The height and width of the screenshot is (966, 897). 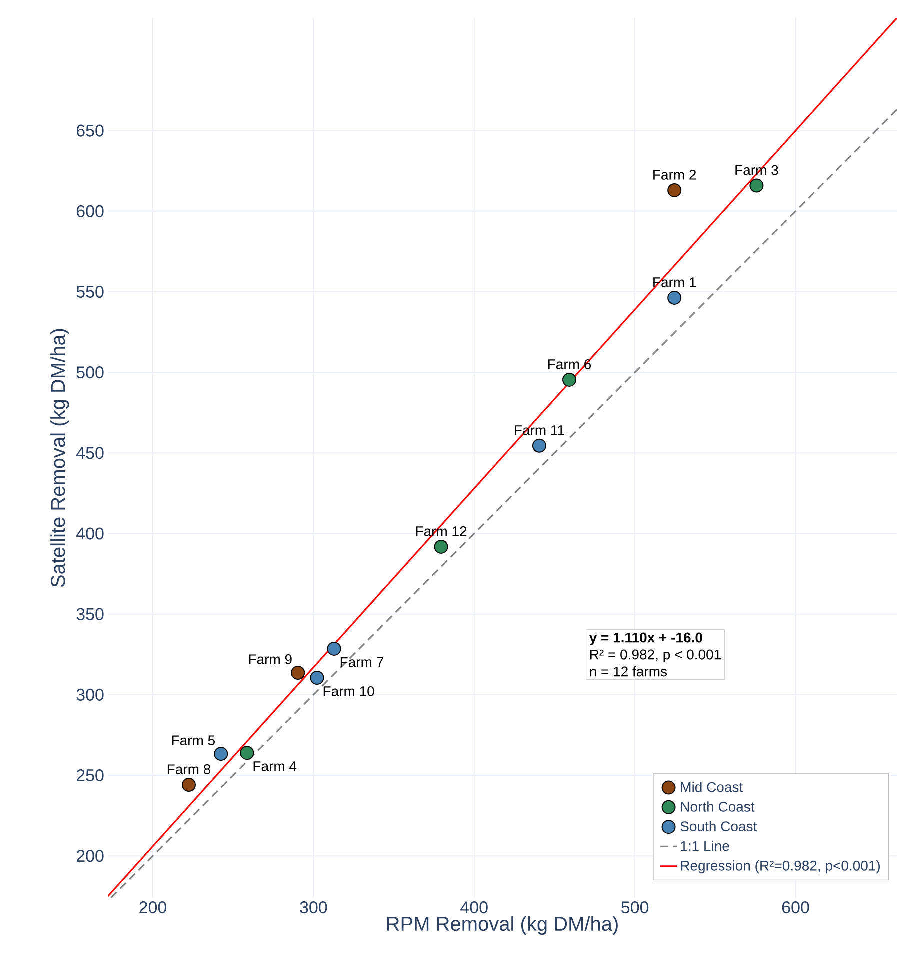 What do you see at coordinates (90, 130) in the screenshot?
I see `y-tick-label: 650` at bounding box center [90, 130].